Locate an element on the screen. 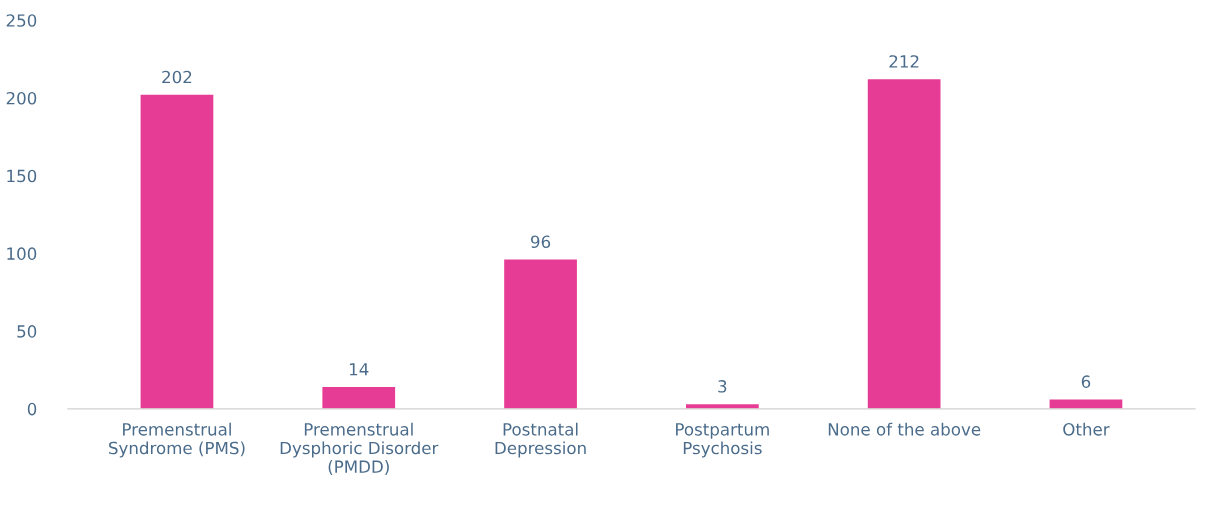 This screenshot has width=1212, height=506. data-label: 6 is located at coordinates (1086, 381).